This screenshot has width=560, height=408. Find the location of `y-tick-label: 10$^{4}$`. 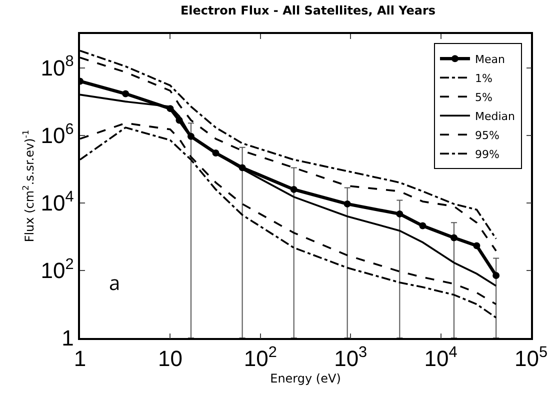

y-tick-label: 10$^{4}$ is located at coordinates (57, 202).